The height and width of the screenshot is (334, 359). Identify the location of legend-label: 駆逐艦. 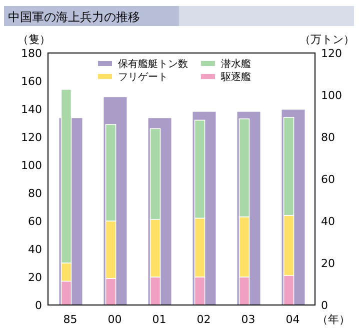
(235, 77).